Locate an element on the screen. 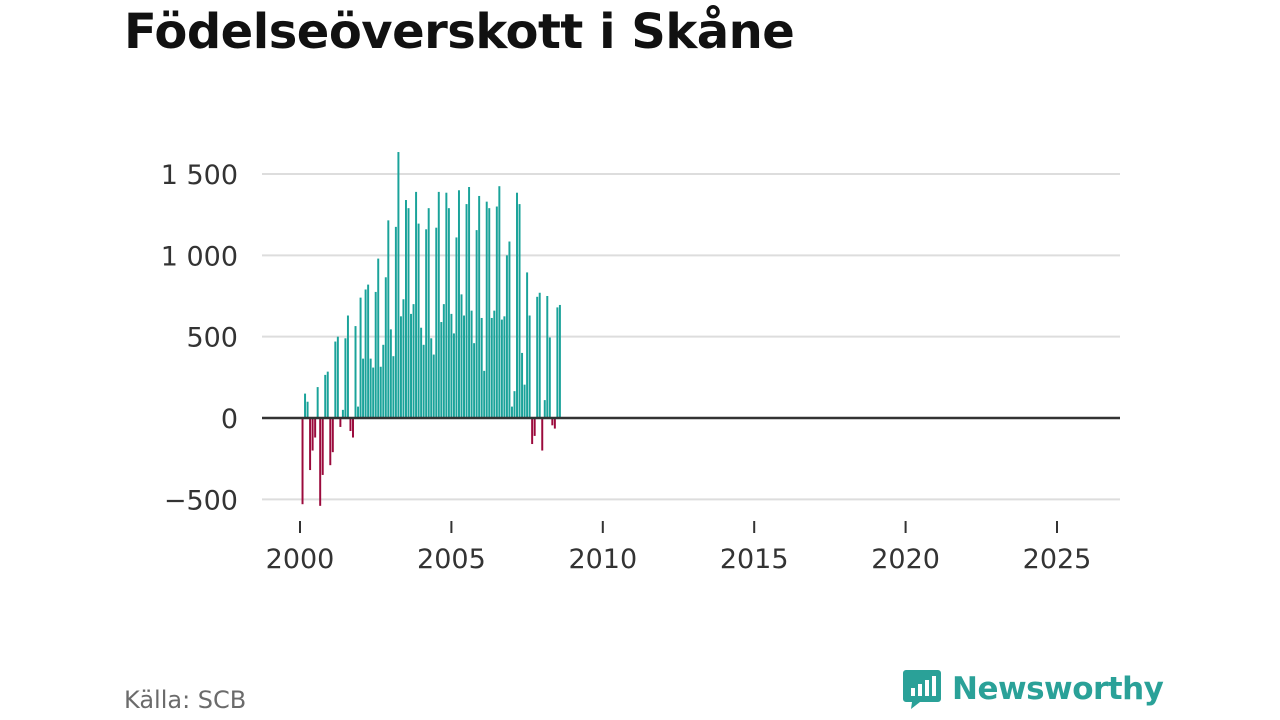  chart-title: Födelseöverskott i Skåne is located at coordinates (459, 32).